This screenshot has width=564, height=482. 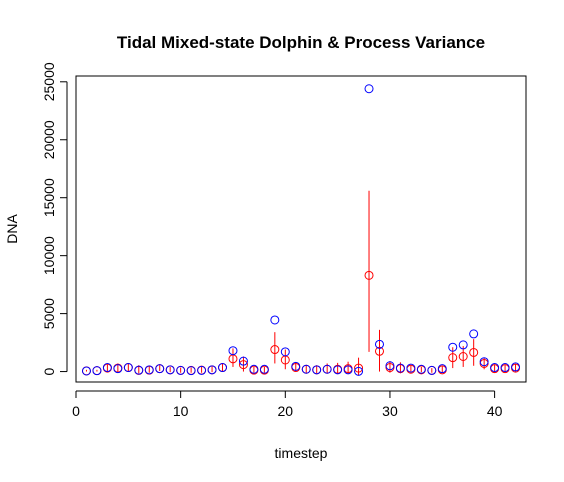 What do you see at coordinates (390, 411) in the screenshot?
I see `x-tick-label: 30` at bounding box center [390, 411].